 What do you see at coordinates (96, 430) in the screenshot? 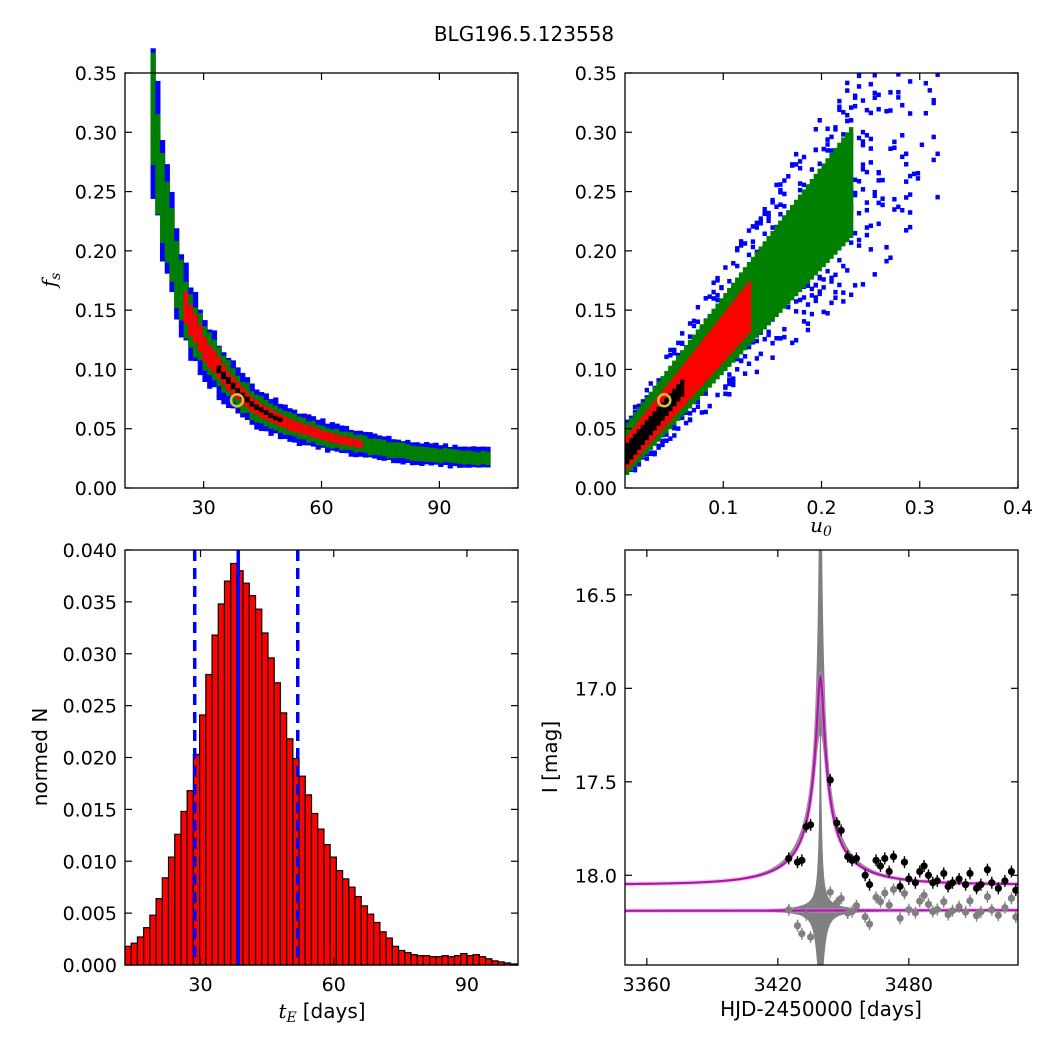
I see `y-tick-label: 0.05` at bounding box center [96, 430].